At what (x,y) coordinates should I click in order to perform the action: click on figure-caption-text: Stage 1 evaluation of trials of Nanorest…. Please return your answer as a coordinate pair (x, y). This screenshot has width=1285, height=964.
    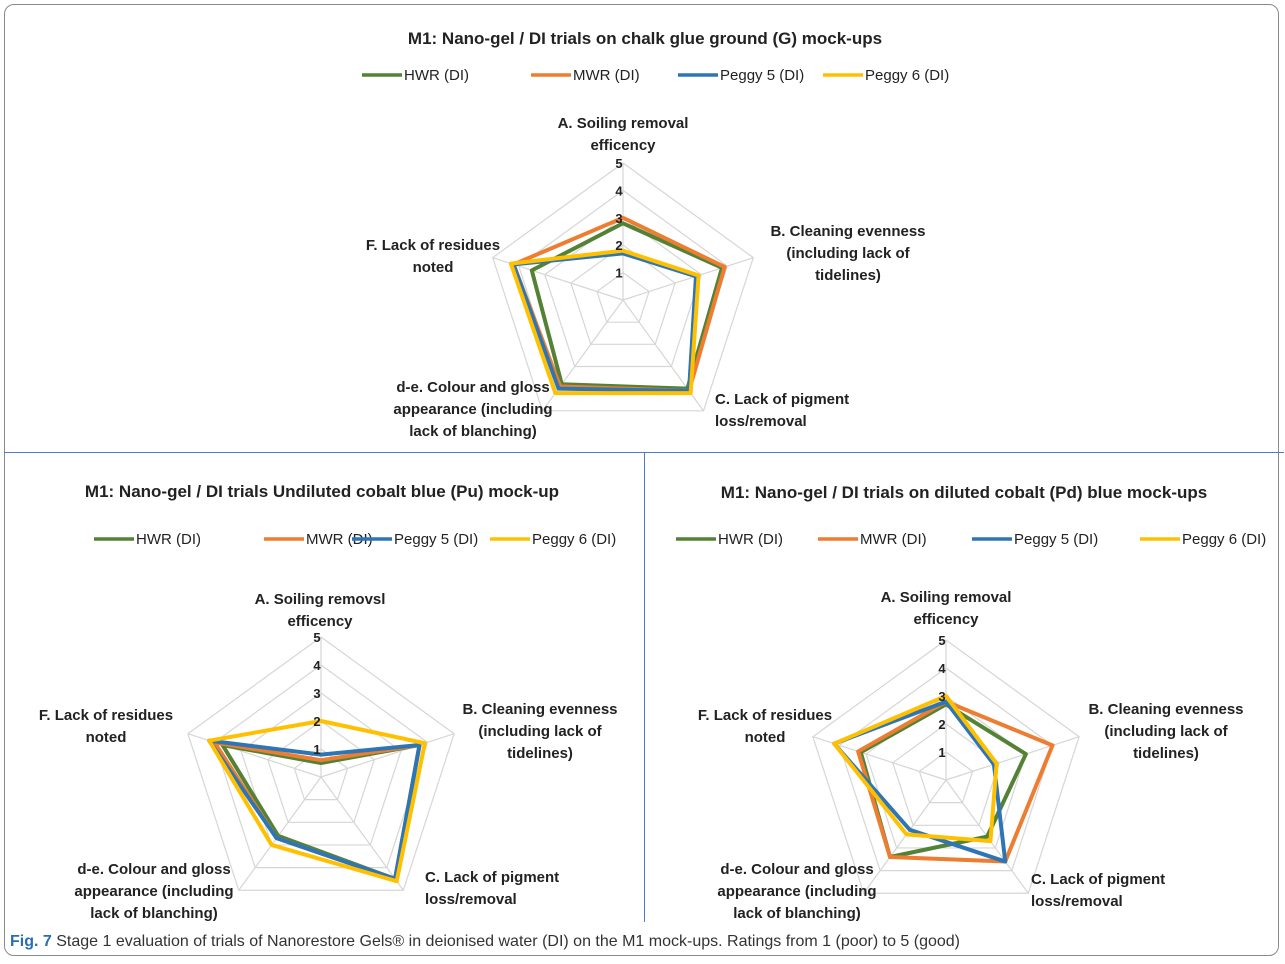
    Looking at the image, I should click on (508, 941).